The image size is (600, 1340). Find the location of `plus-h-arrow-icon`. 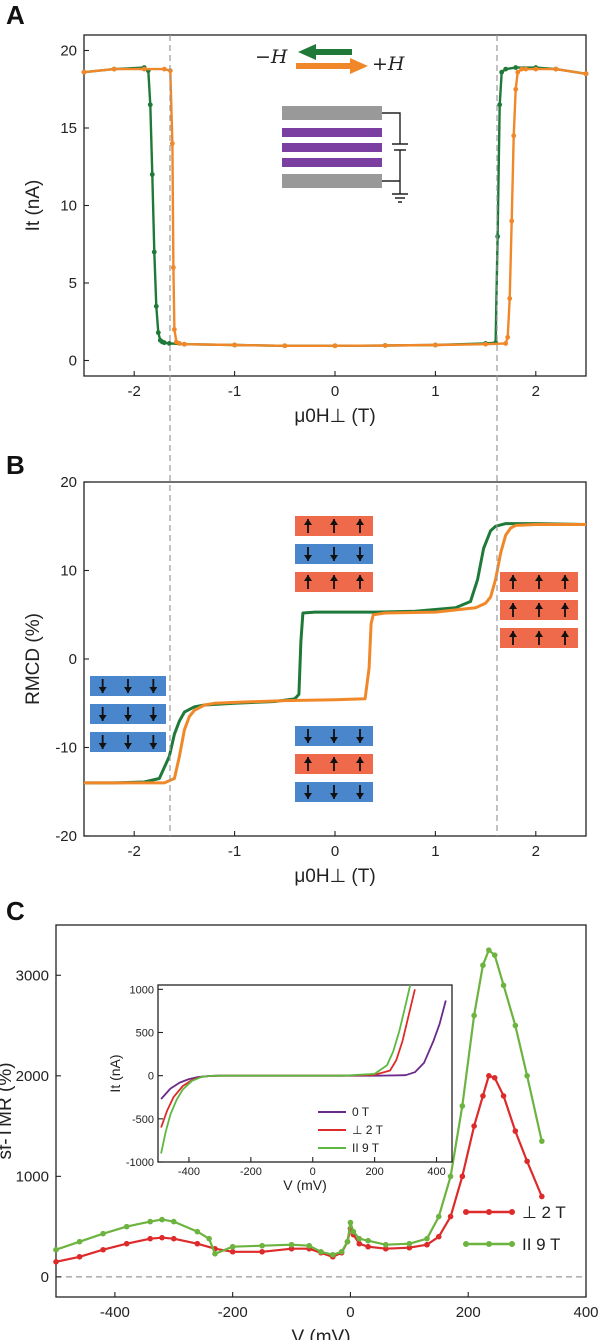

plus-h-arrow-icon is located at coordinates (332, 66).